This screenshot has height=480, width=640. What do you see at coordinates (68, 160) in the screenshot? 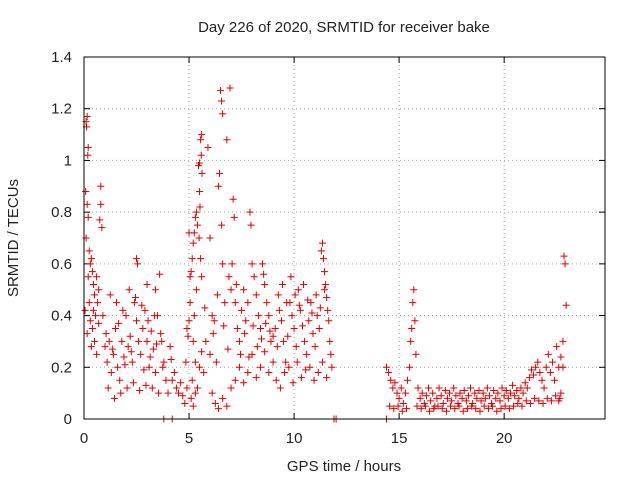
I see `y-tick-label: 1` at bounding box center [68, 160].